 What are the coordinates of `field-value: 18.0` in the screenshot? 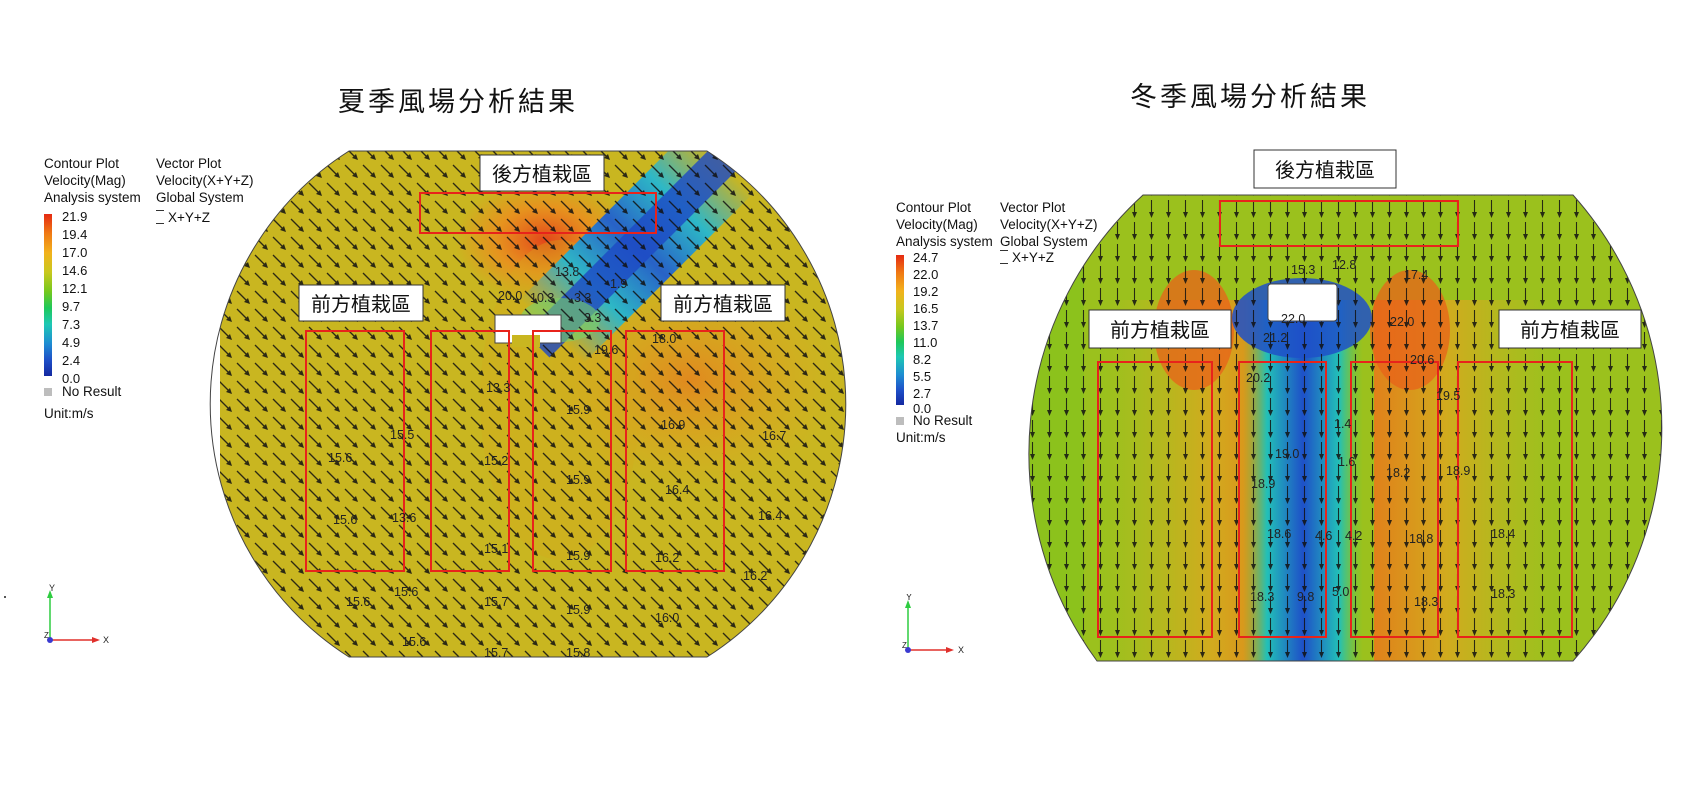 It's located at (664, 339).